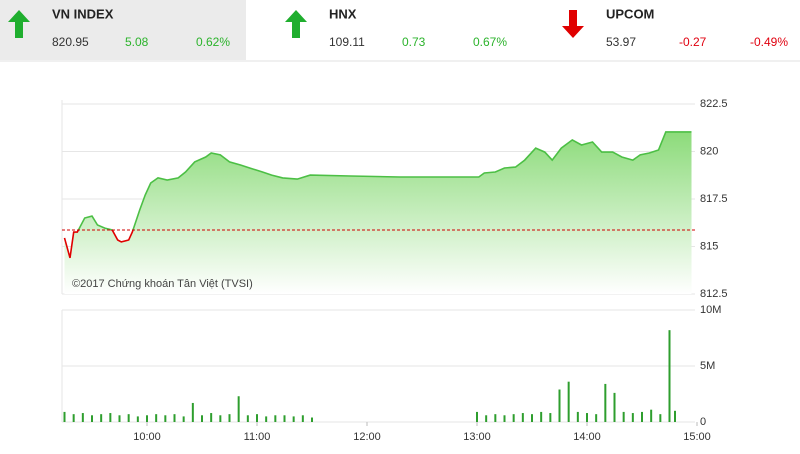  What do you see at coordinates (587, 437) in the screenshot?
I see `x-tick-label: 14:00` at bounding box center [587, 437].